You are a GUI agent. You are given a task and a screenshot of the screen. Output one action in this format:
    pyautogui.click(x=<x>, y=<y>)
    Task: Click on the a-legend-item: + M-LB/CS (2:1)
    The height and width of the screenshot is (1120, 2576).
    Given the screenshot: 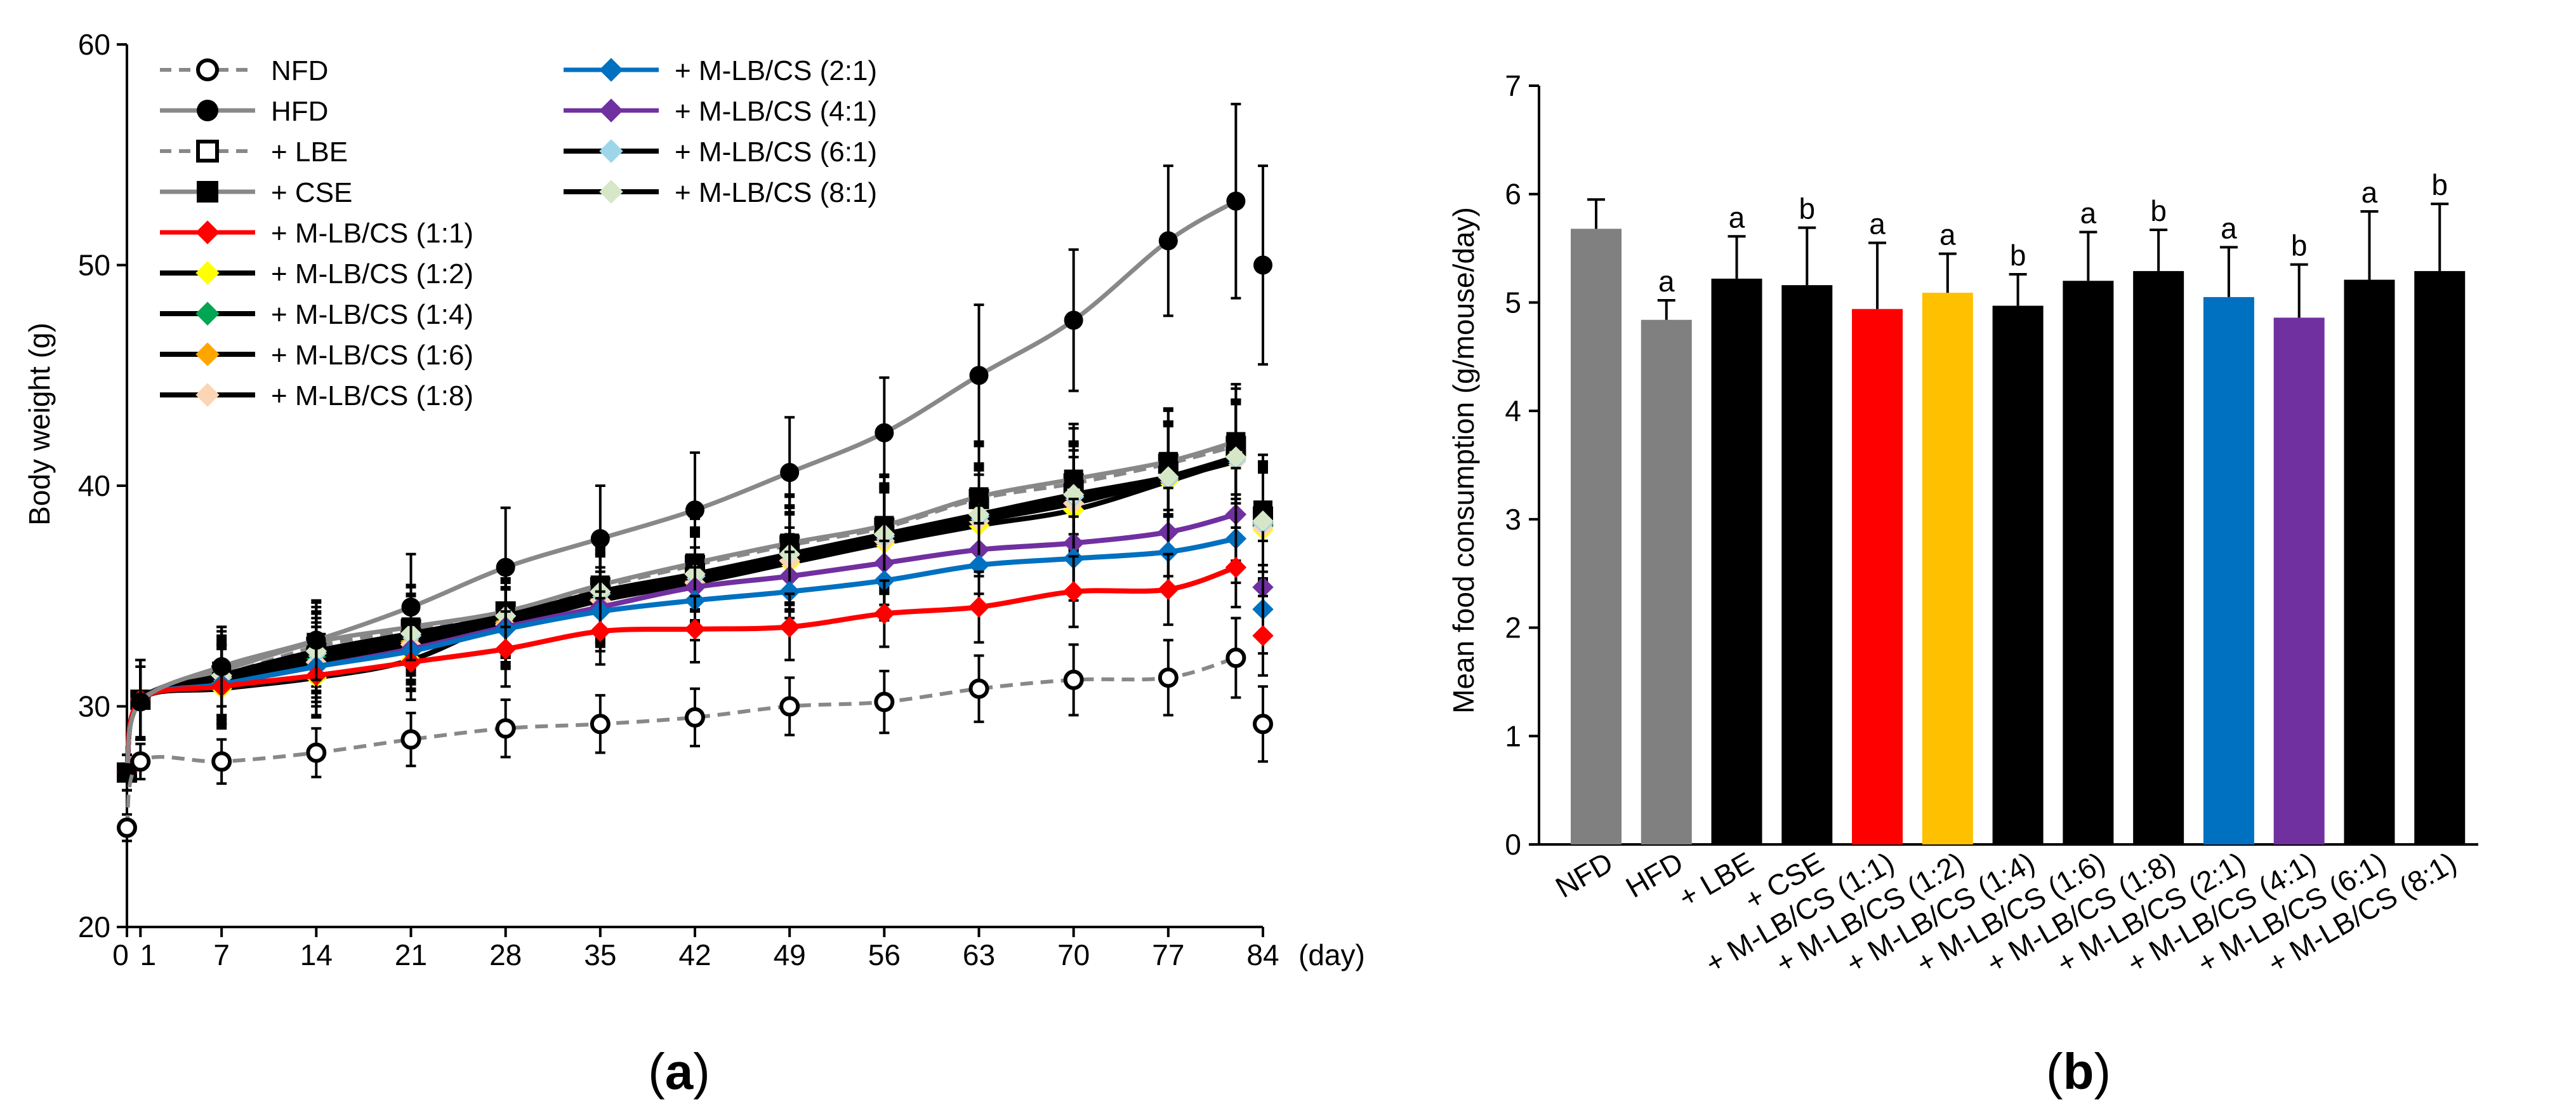 What is the action you would take?
    pyautogui.click(x=720, y=70)
    